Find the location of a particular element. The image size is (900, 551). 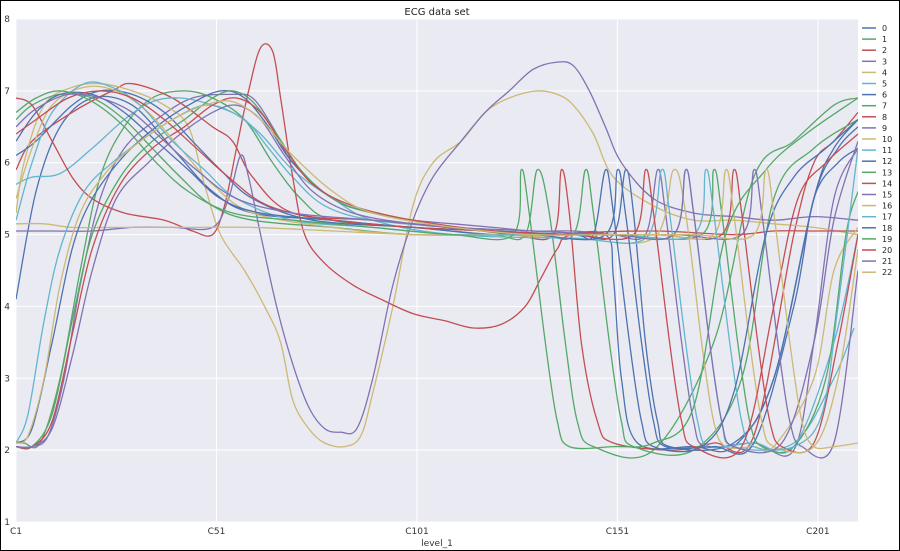

y-tick-label: 1 is located at coordinates (7, 523).